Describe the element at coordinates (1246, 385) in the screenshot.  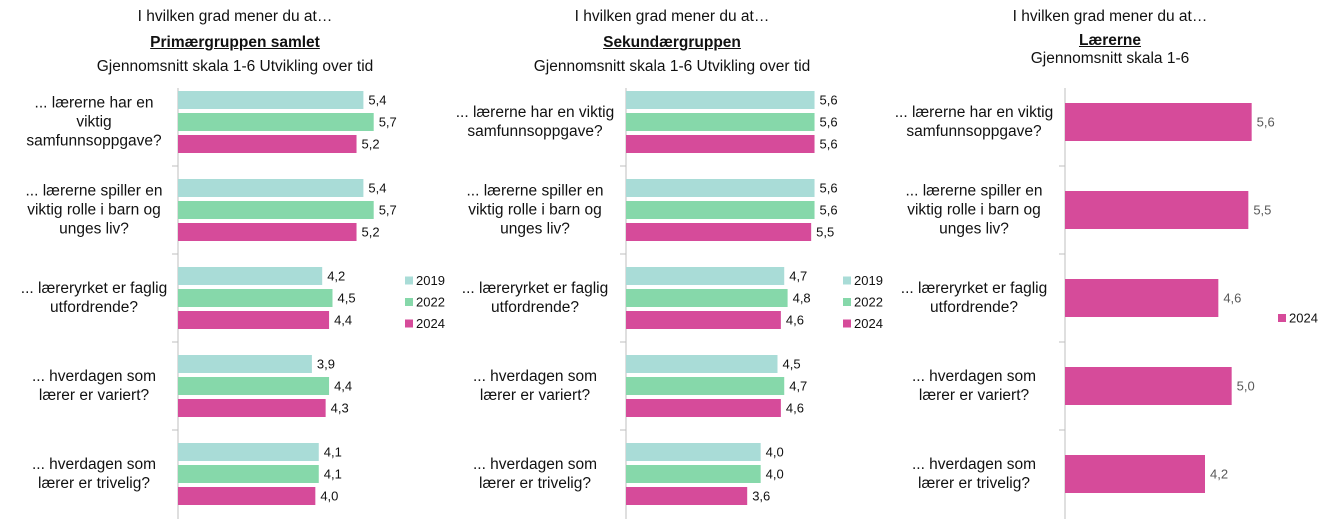
I see `value-label: 5,0` at that location.